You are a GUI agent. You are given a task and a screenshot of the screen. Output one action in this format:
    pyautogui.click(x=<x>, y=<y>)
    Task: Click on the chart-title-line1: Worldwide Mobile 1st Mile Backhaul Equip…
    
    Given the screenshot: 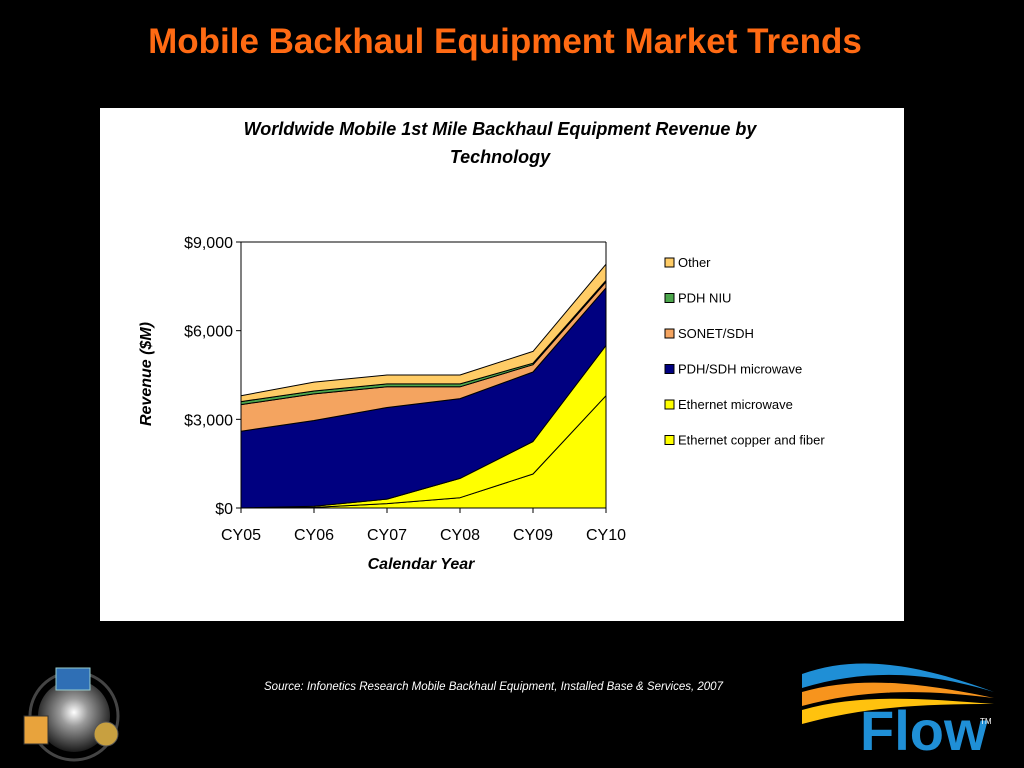 What is the action you would take?
    pyautogui.click(x=501, y=129)
    